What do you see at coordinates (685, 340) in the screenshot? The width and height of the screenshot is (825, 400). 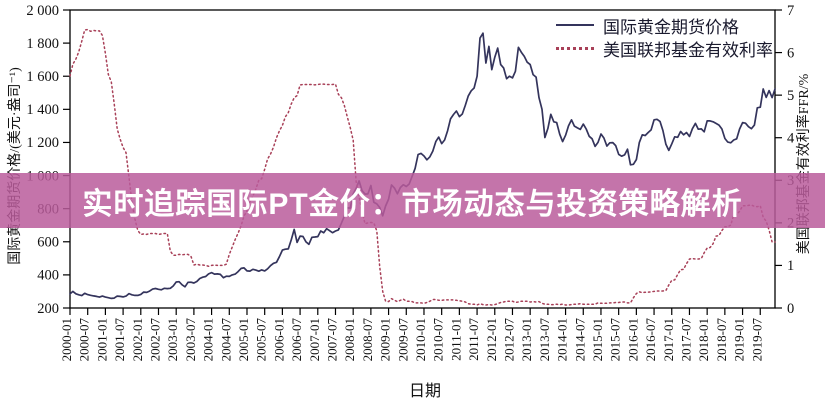 I see `x-axis-tick-label: 2017-07` at bounding box center [685, 340].